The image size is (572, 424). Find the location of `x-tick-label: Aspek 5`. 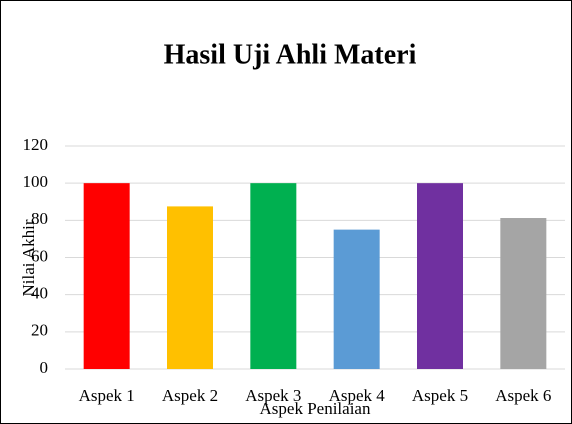

x-tick-label: Aspek 5 is located at coordinates (440, 395).